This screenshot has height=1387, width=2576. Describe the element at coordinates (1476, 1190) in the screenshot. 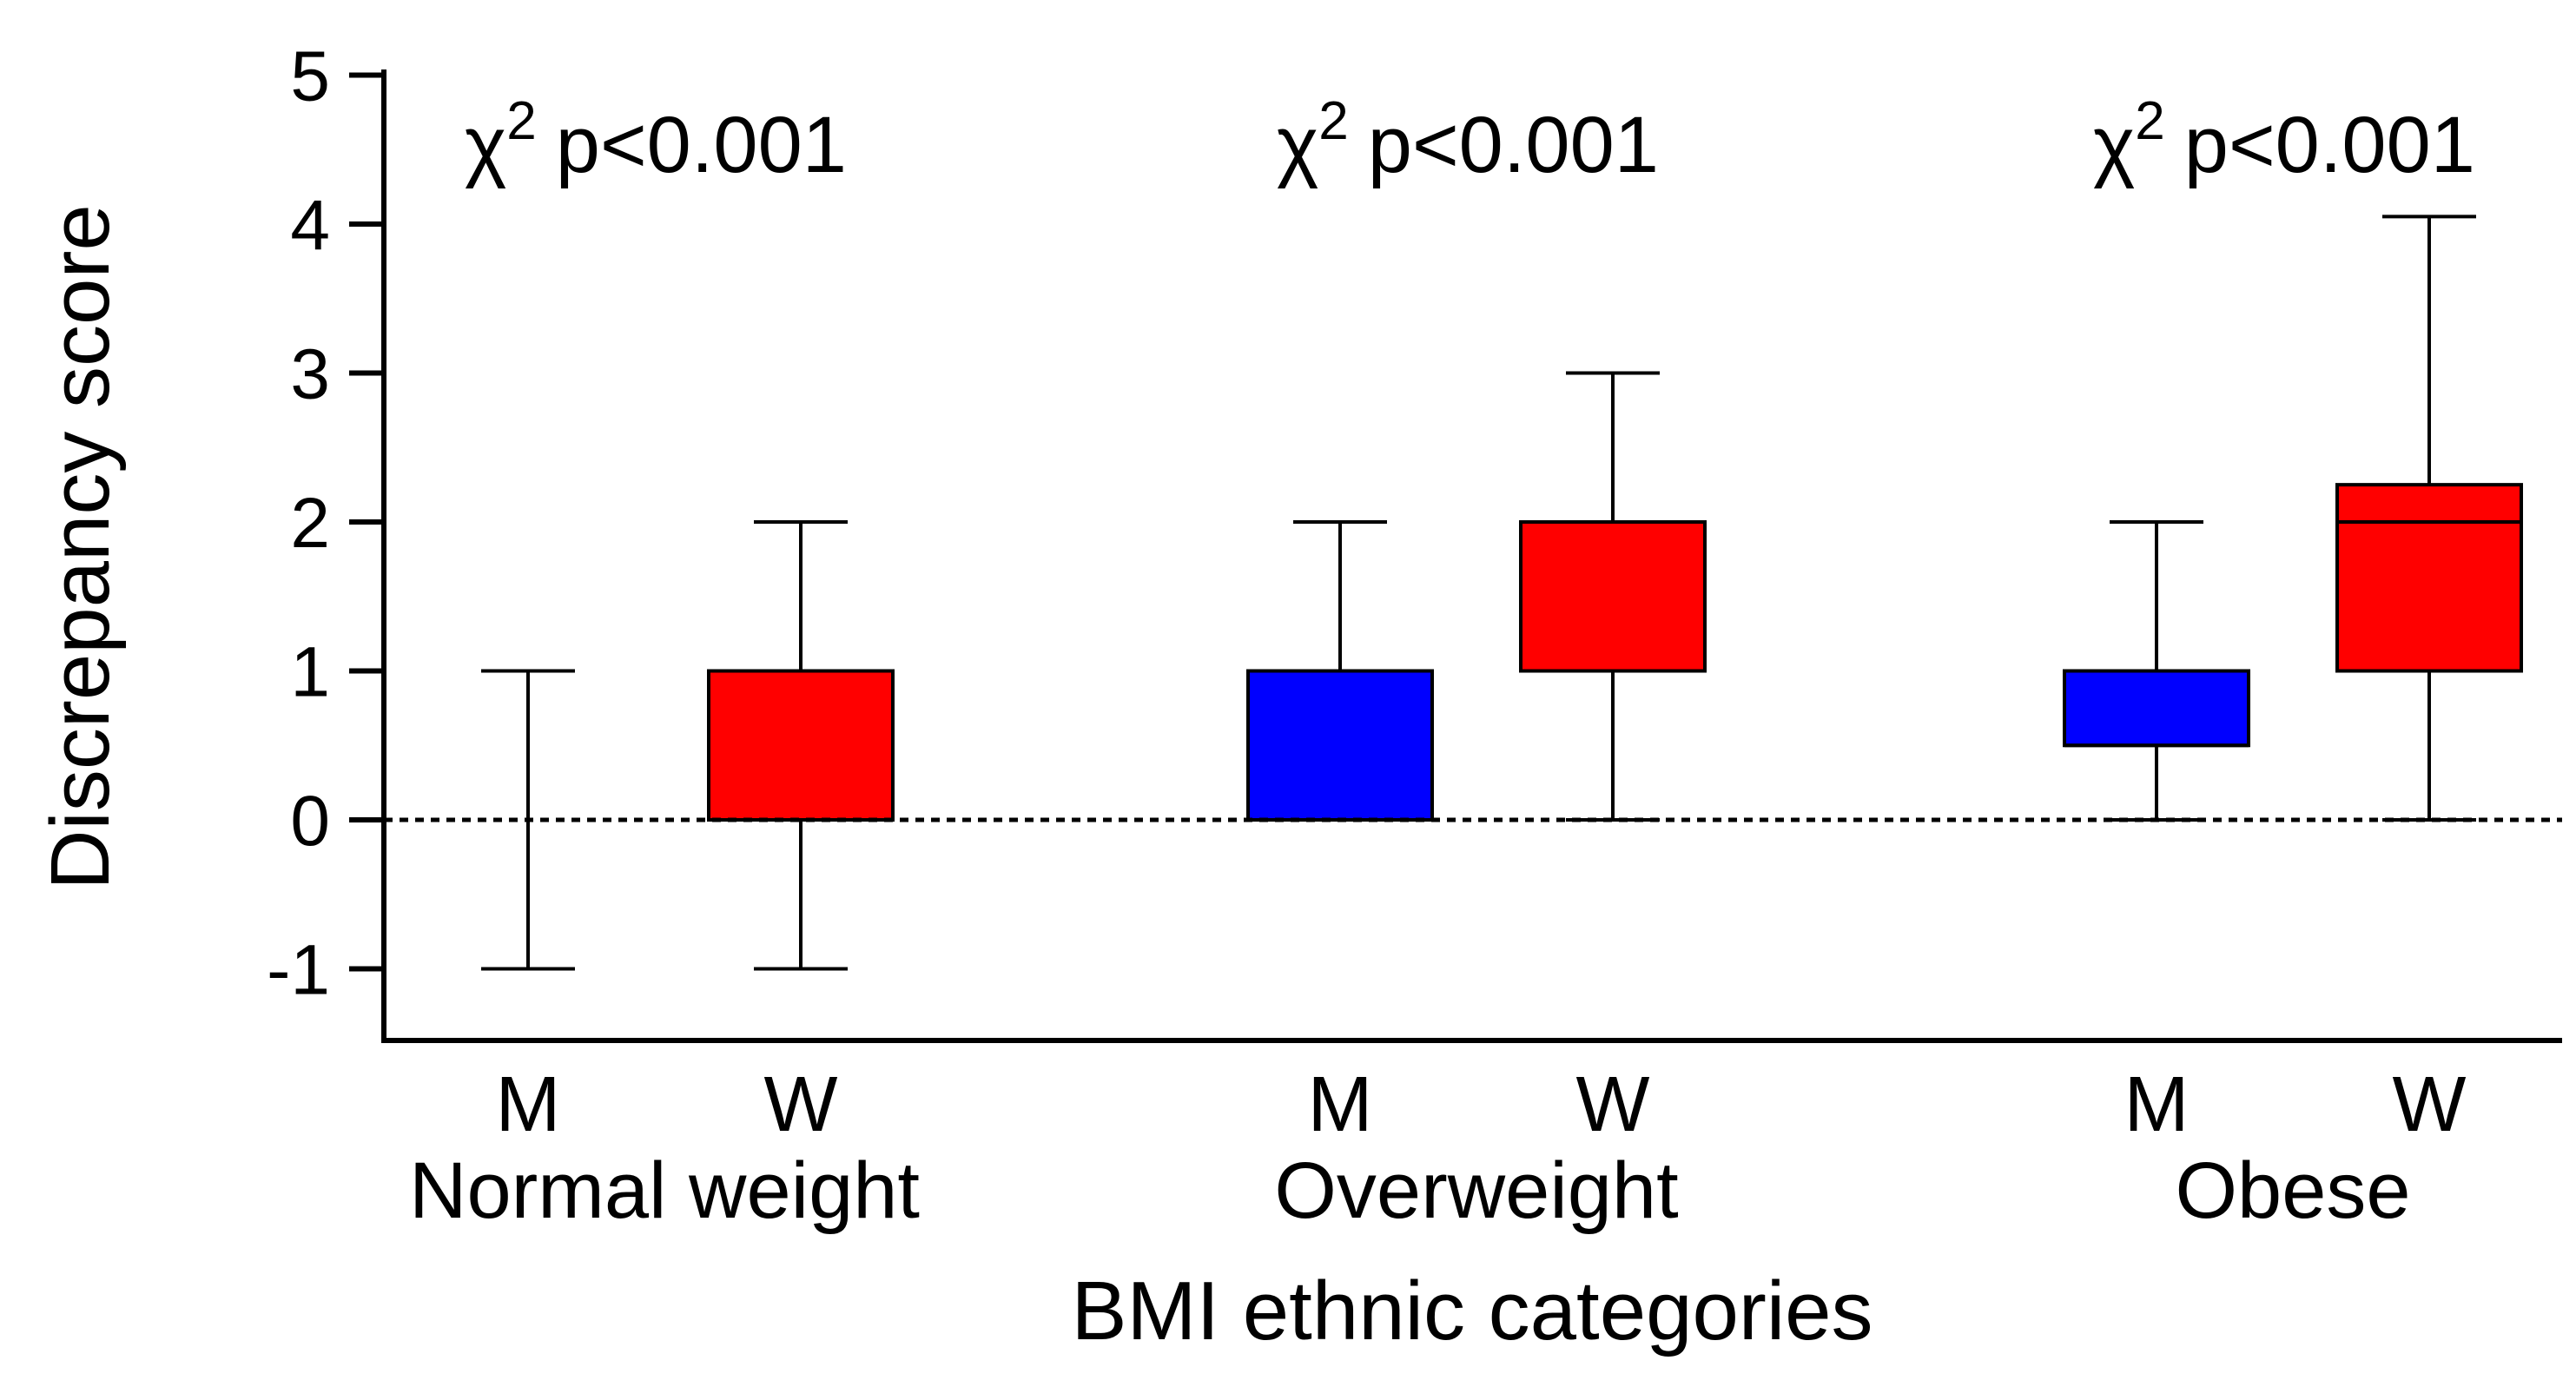

I see `group-label: Overweight` at that location.